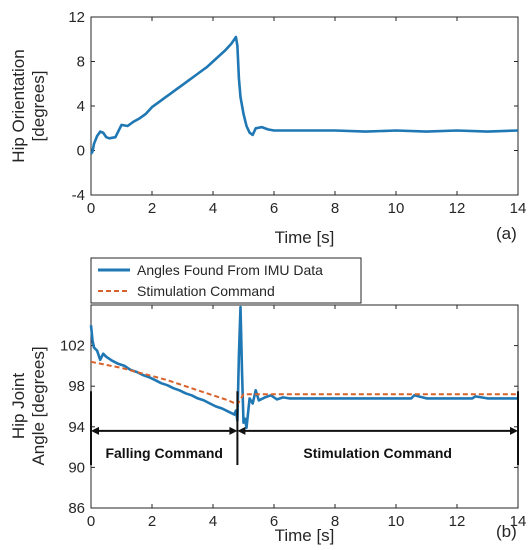  Describe the element at coordinates (38, 106) in the screenshot. I see `y-axis-label-line: [degrees]` at that location.